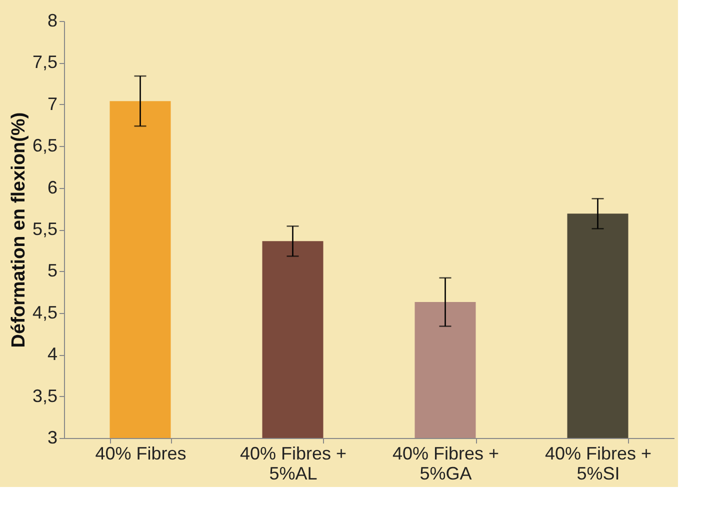 The image size is (720, 509). Describe the element at coordinates (52, 438) in the screenshot. I see `y-tick-label: 3` at that location.